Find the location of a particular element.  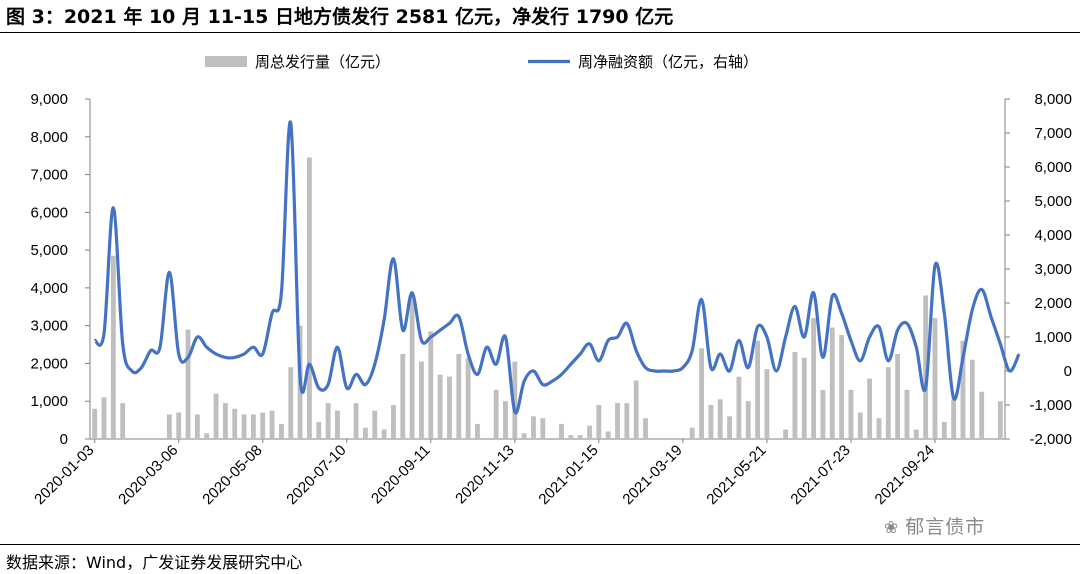

wechat-icon: ❀ is located at coordinates (892, 528).